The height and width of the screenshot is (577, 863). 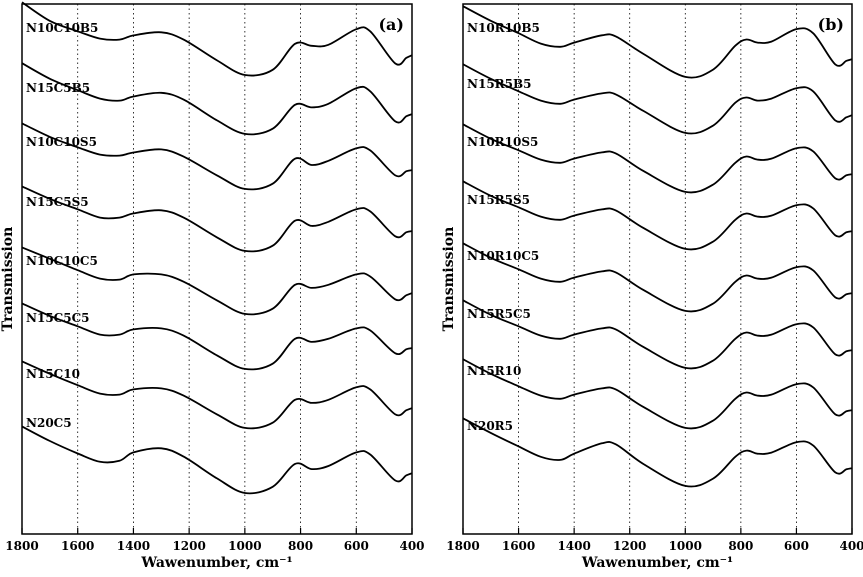 What do you see at coordinates (490, 426) in the screenshot?
I see `panel-b-series-label: N20R5` at bounding box center [490, 426].